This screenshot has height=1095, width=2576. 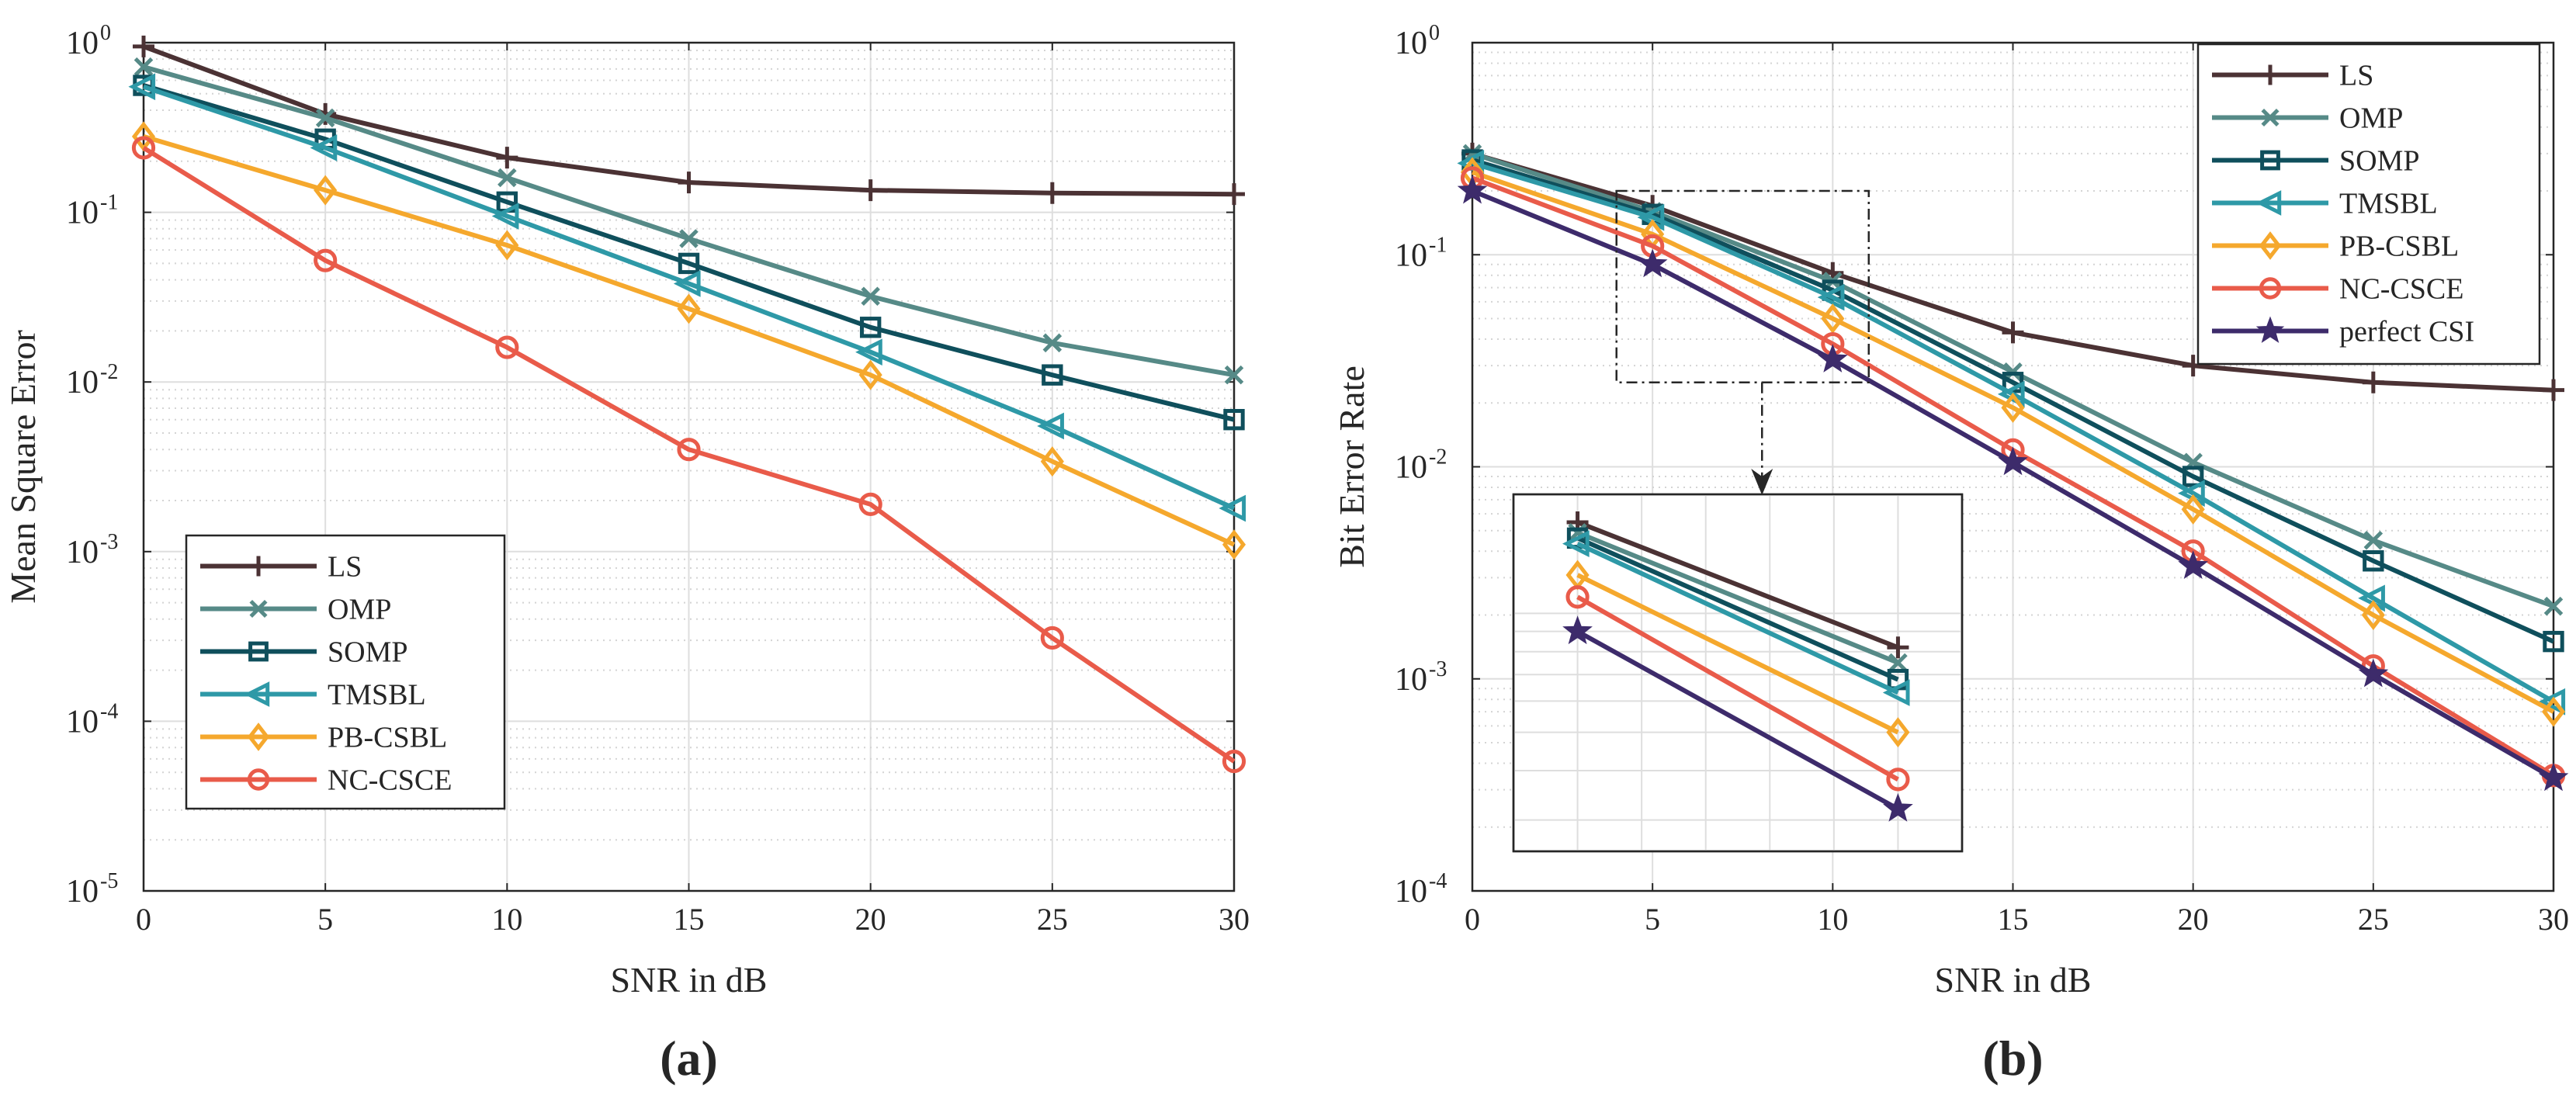 I want to click on y-axis-label: Bit Error Rate, so click(x=1351, y=467).